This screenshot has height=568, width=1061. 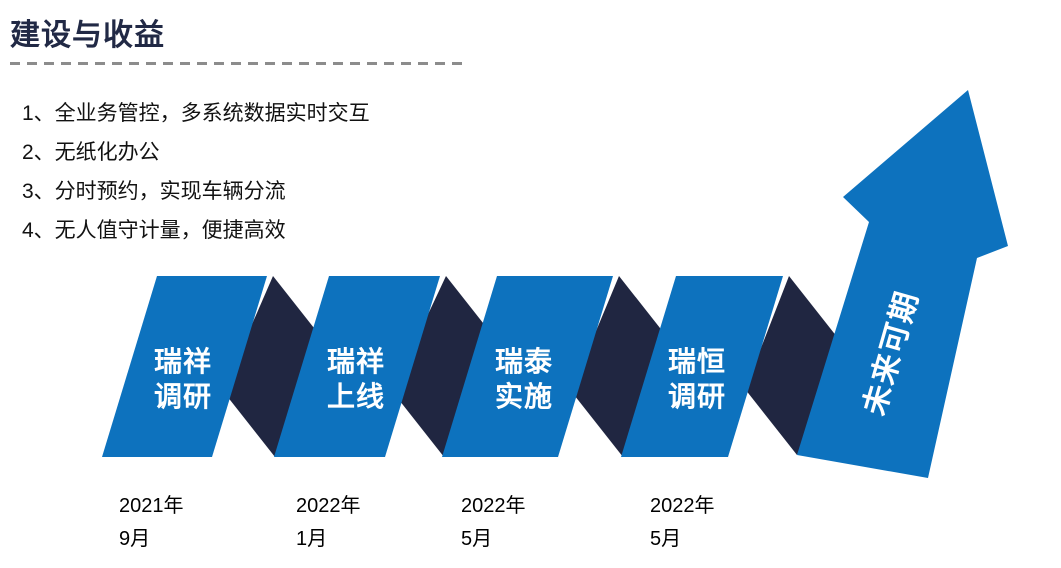 What do you see at coordinates (355, 396) in the screenshot?
I see `milestone-label-2-line2: 上线` at bounding box center [355, 396].